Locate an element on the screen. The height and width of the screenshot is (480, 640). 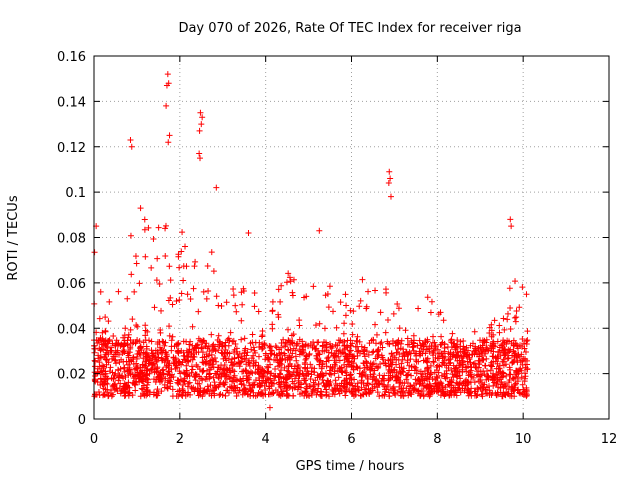
y-tick-label: 0.08 is located at coordinates (71, 239).